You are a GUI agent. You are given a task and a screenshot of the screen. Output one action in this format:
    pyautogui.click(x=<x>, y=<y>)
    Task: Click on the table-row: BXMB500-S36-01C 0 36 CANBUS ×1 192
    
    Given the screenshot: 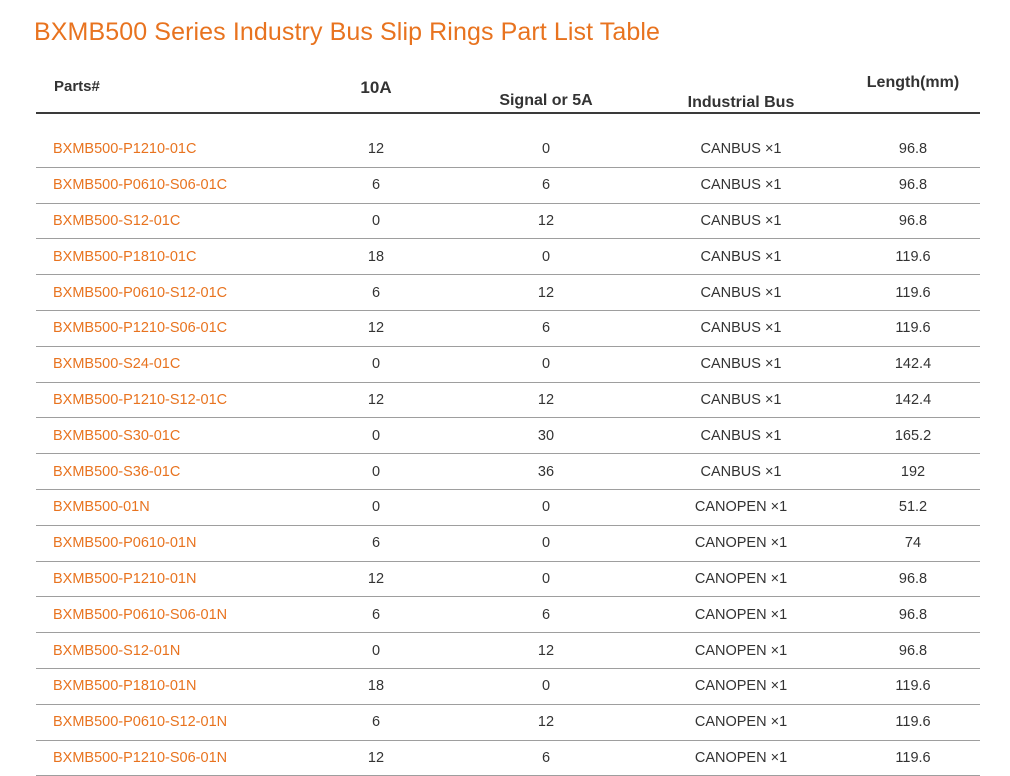 What is the action you would take?
    pyautogui.click(x=508, y=471)
    